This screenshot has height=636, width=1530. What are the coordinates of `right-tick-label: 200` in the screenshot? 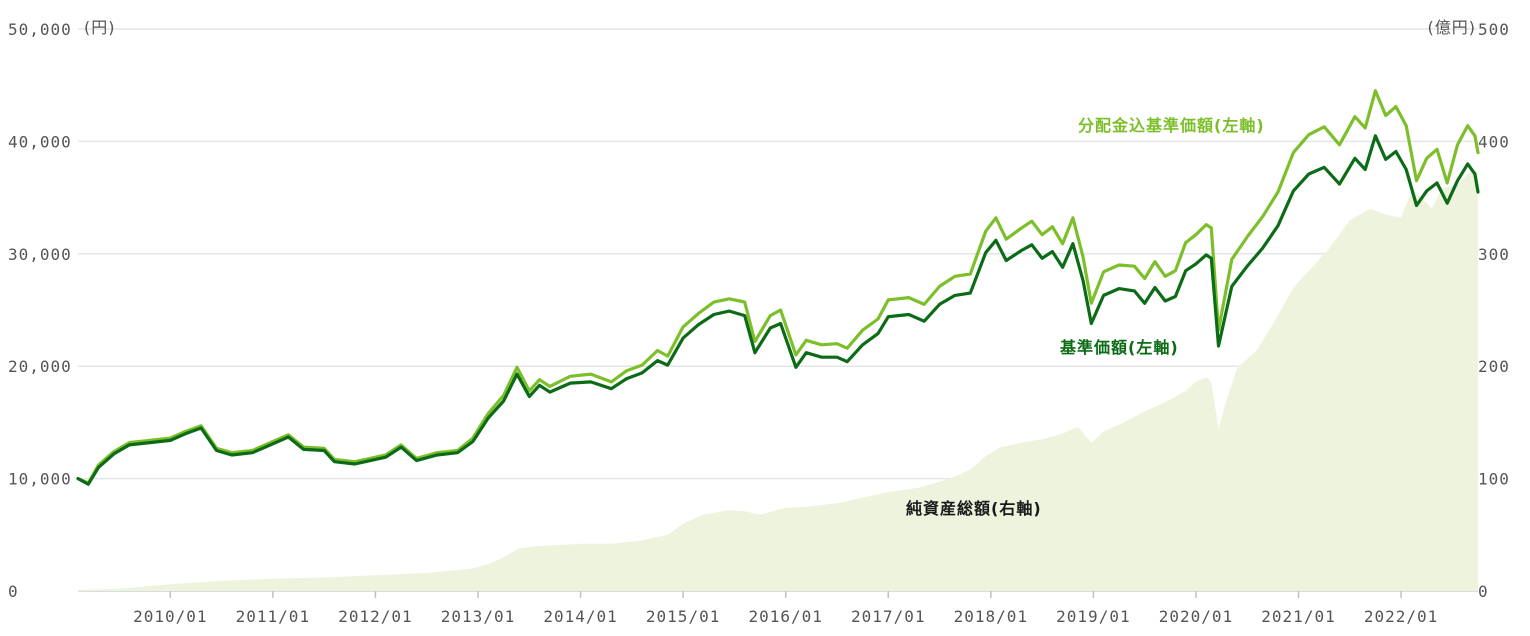 It's located at (1494, 366).